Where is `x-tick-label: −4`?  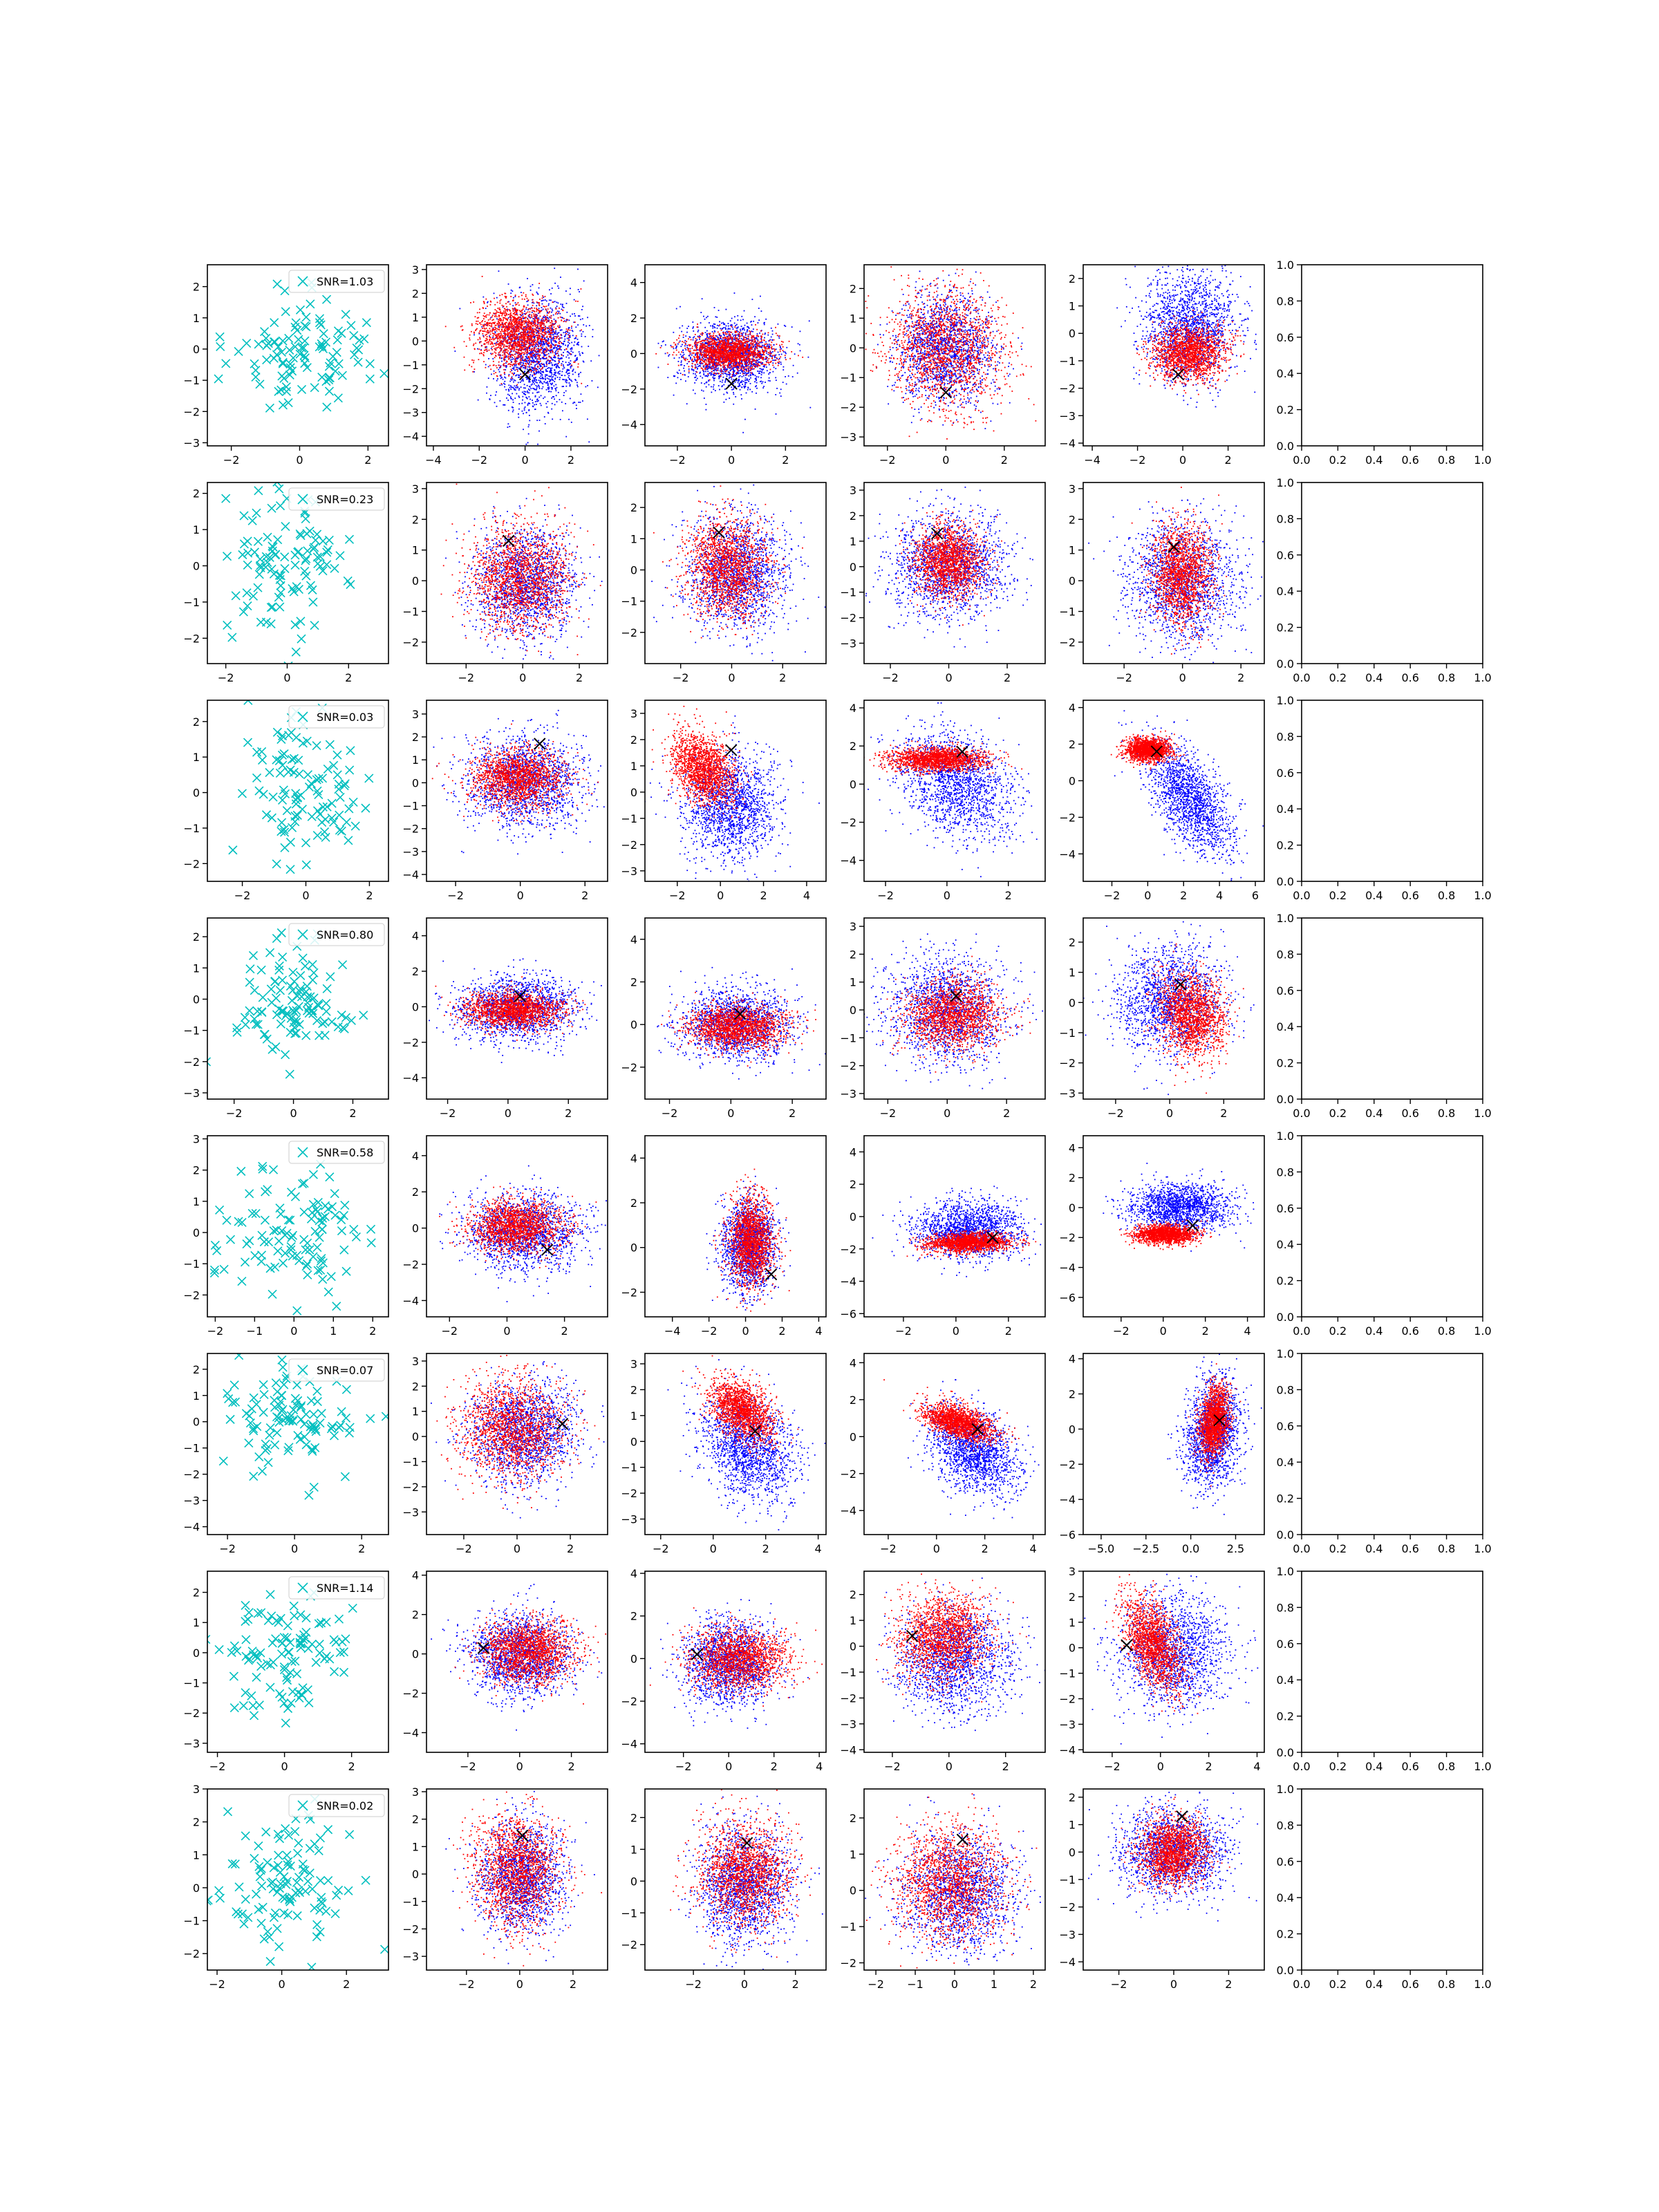
x-tick-label: −4 is located at coordinates (433, 460).